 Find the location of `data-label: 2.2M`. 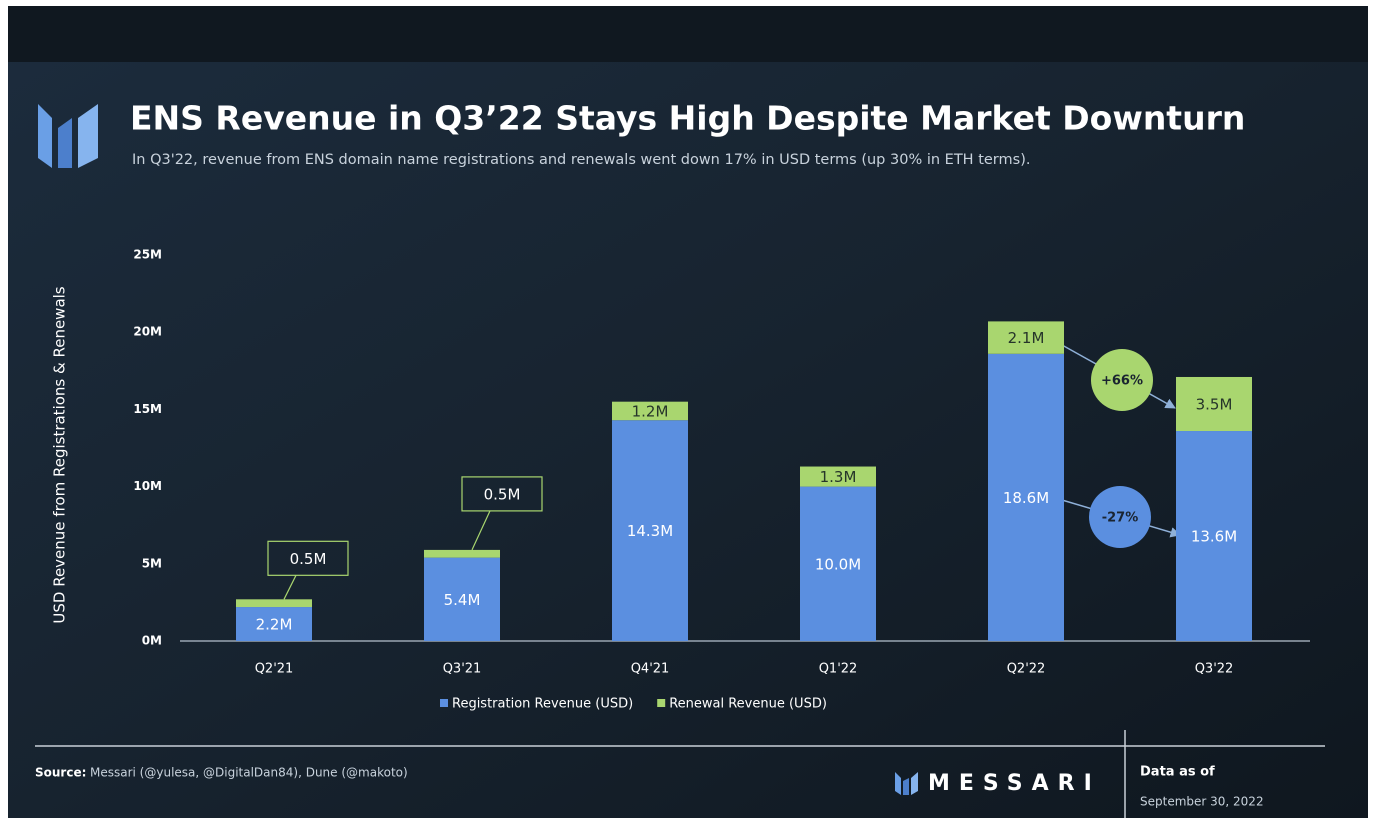

data-label: 2.2M is located at coordinates (274, 625).